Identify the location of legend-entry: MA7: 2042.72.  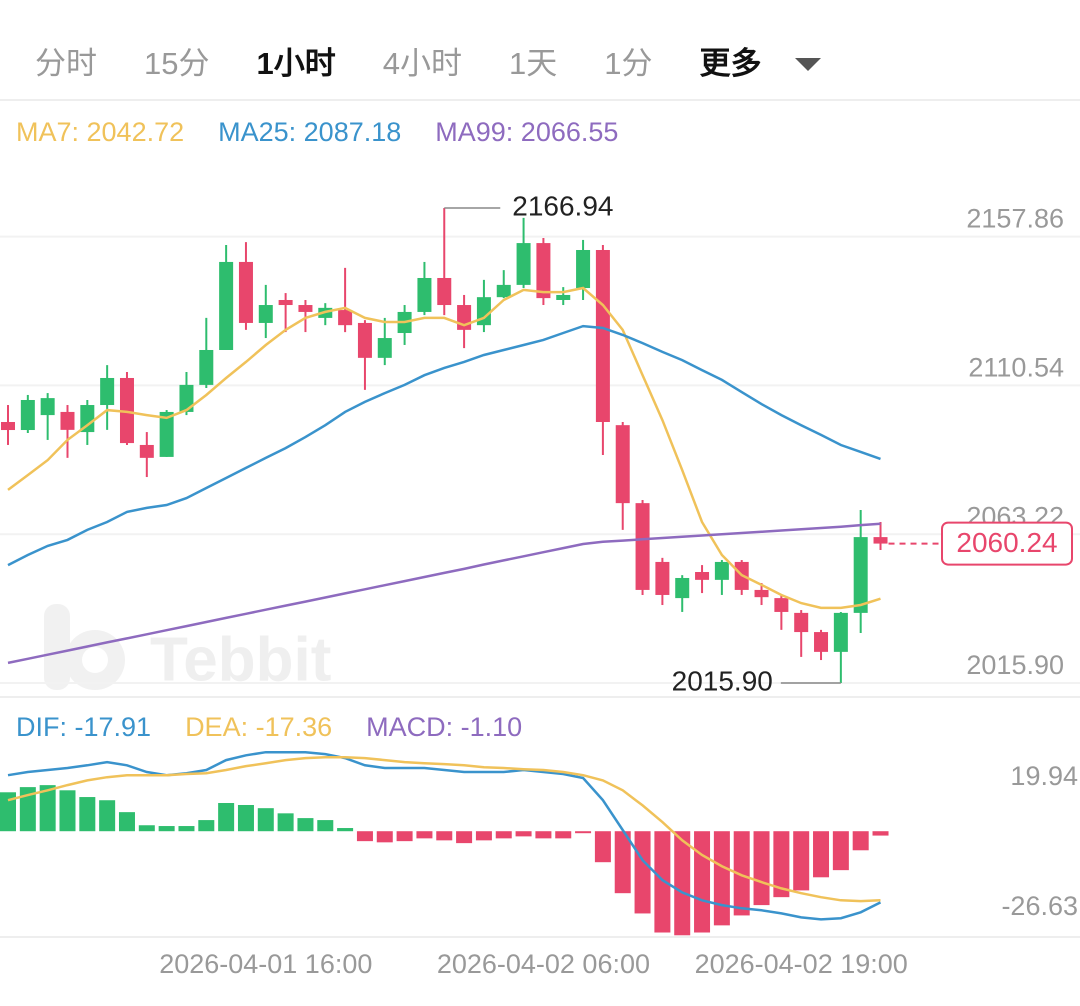
(100, 132).